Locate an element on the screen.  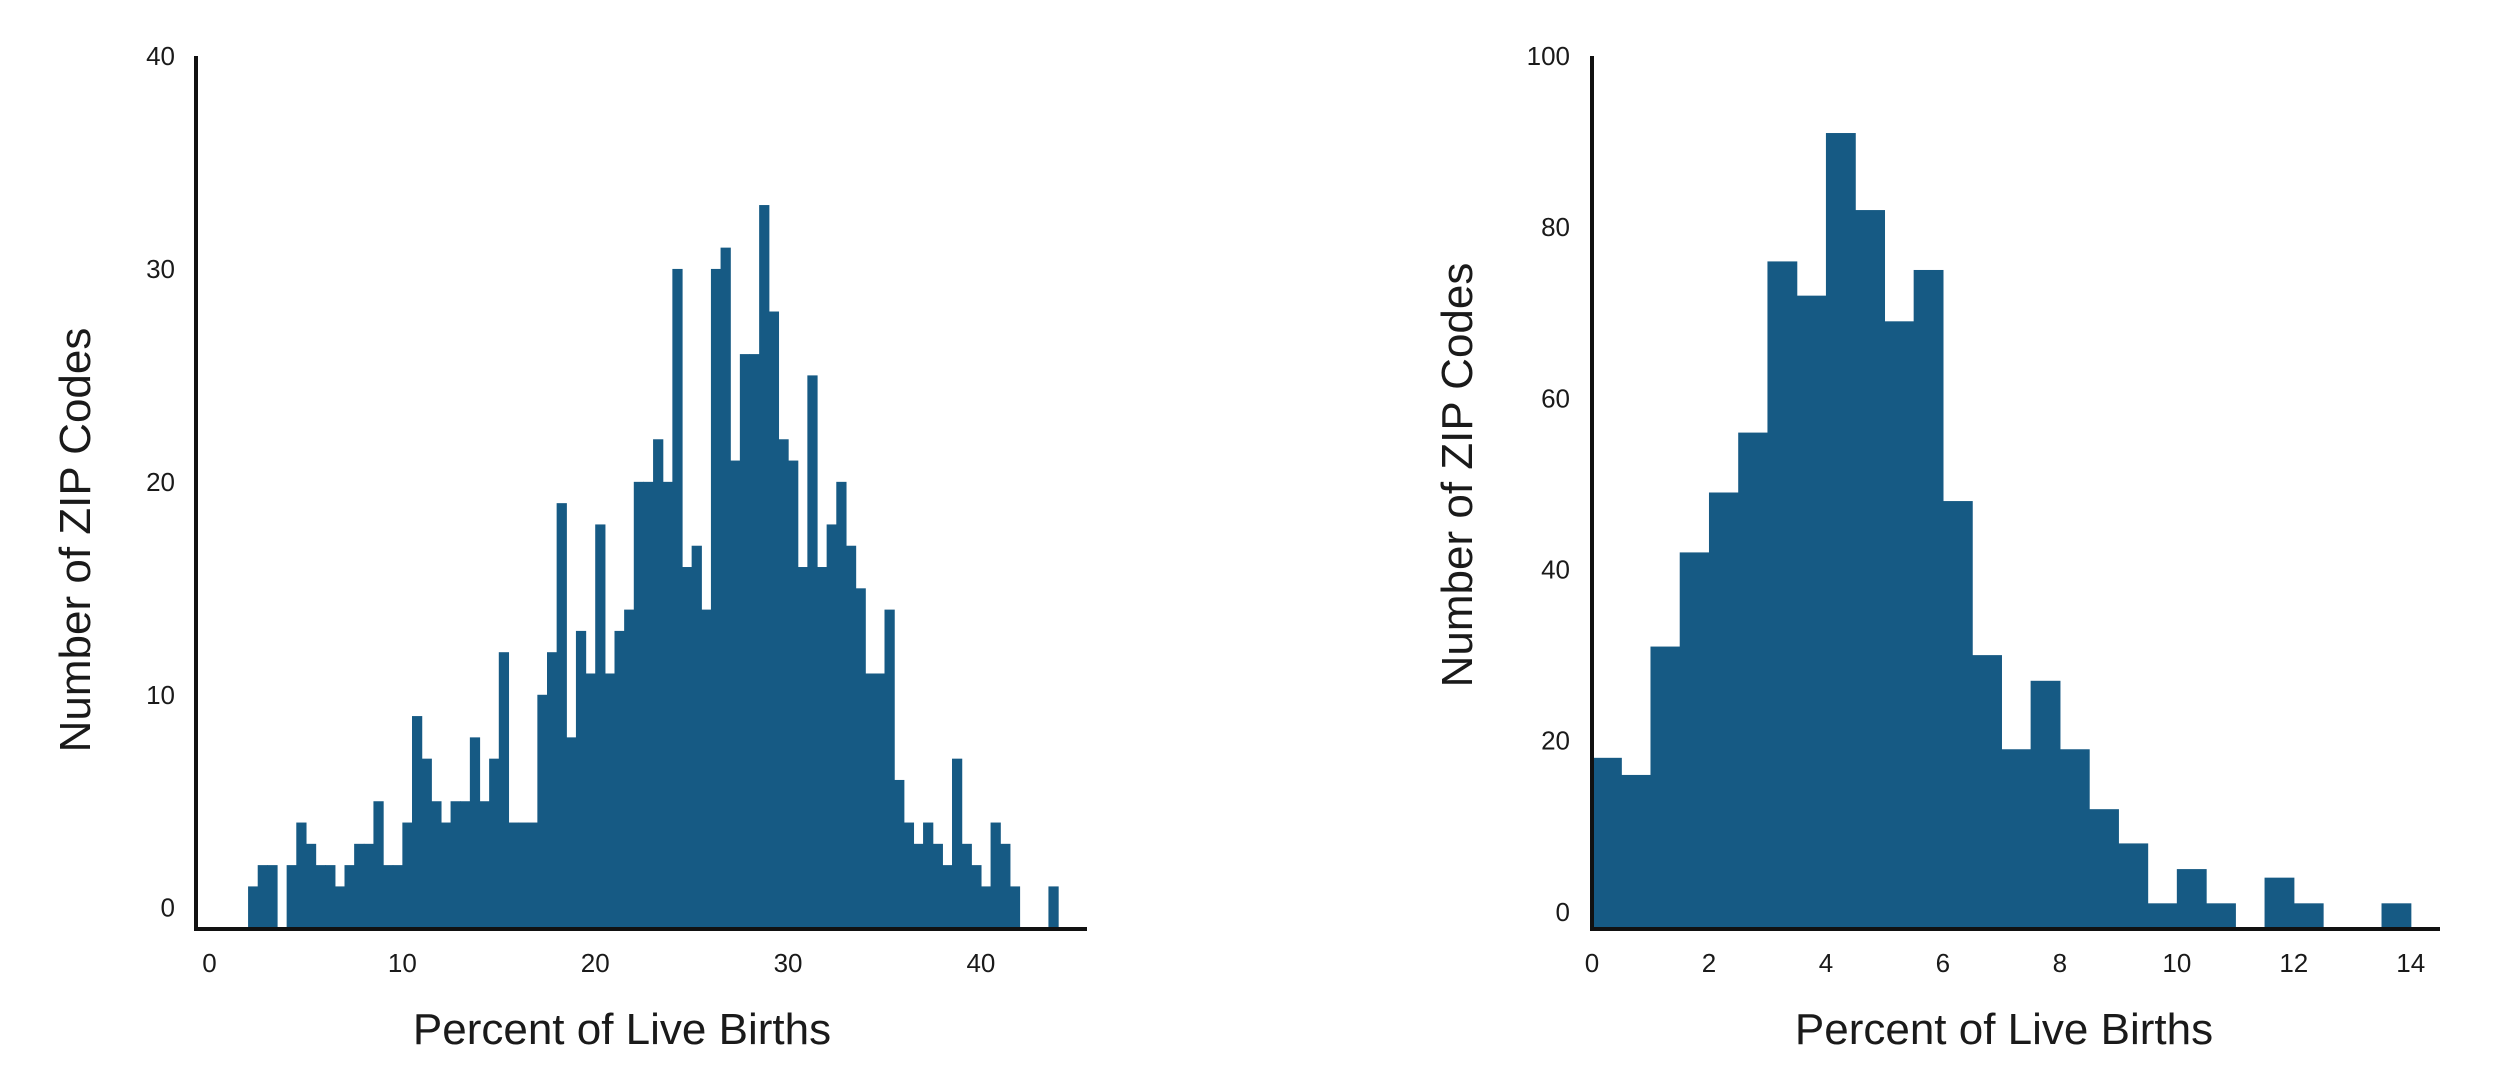
left-histogram-x-tick-label: 0 is located at coordinates (209, 963).